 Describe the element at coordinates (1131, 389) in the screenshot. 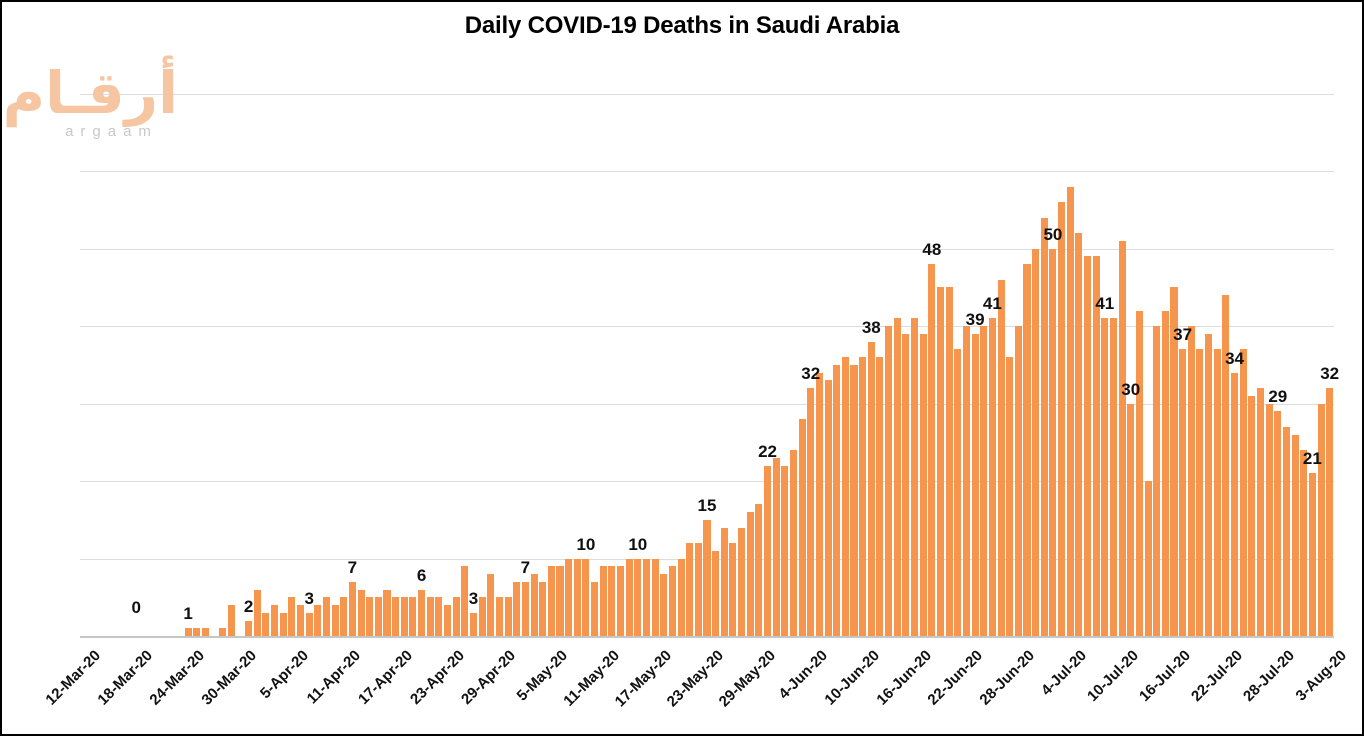

I see `bar-data-label: 30` at that location.